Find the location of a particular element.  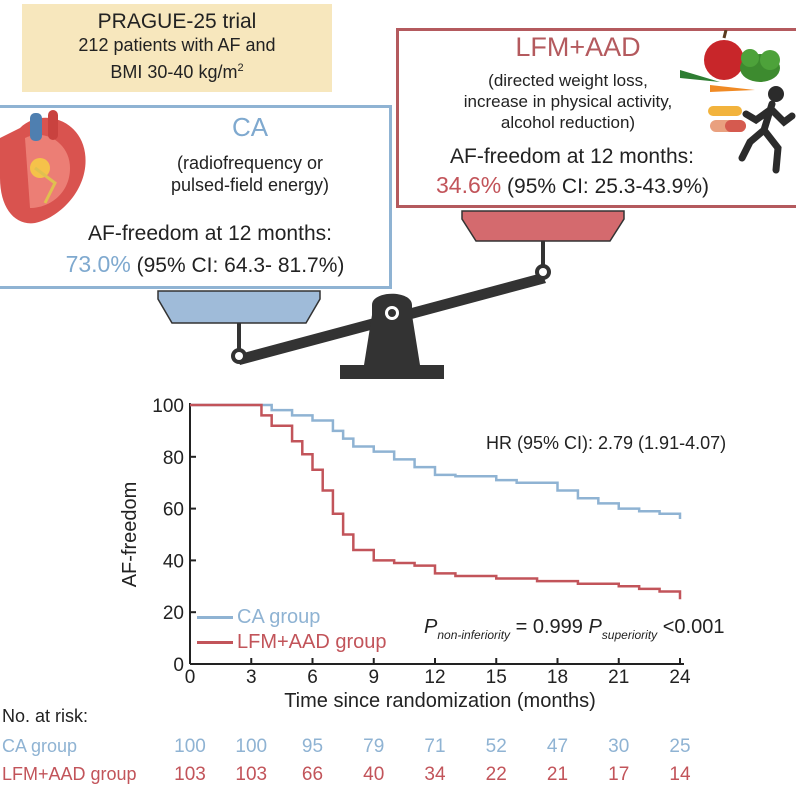

y-tick-label: 40 is located at coordinates (173, 561).